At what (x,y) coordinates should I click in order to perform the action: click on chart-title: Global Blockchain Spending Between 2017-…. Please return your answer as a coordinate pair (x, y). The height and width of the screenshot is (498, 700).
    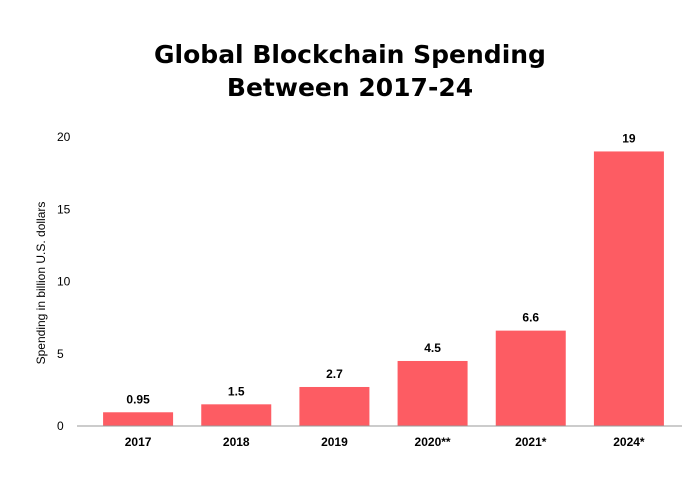
    Looking at the image, I should click on (350, 71).